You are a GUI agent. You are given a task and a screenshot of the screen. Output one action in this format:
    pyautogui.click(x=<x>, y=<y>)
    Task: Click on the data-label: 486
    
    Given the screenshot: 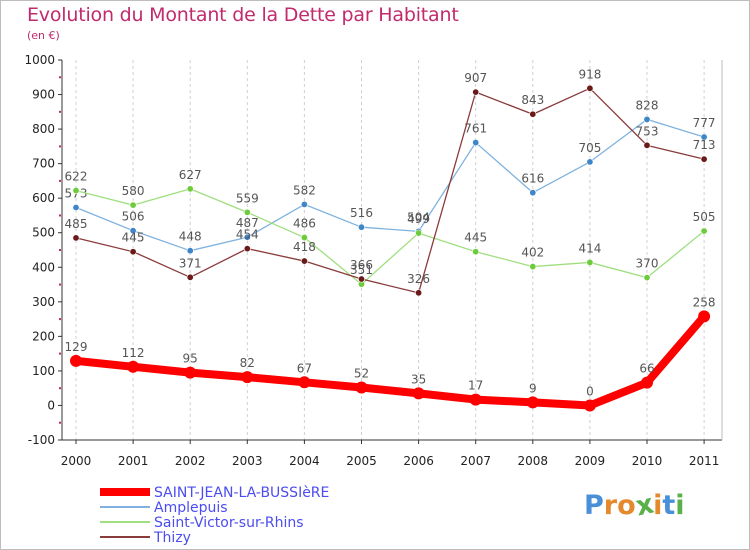 What is the action you would take?
    pyautogui.click(x=304, y=224)
    